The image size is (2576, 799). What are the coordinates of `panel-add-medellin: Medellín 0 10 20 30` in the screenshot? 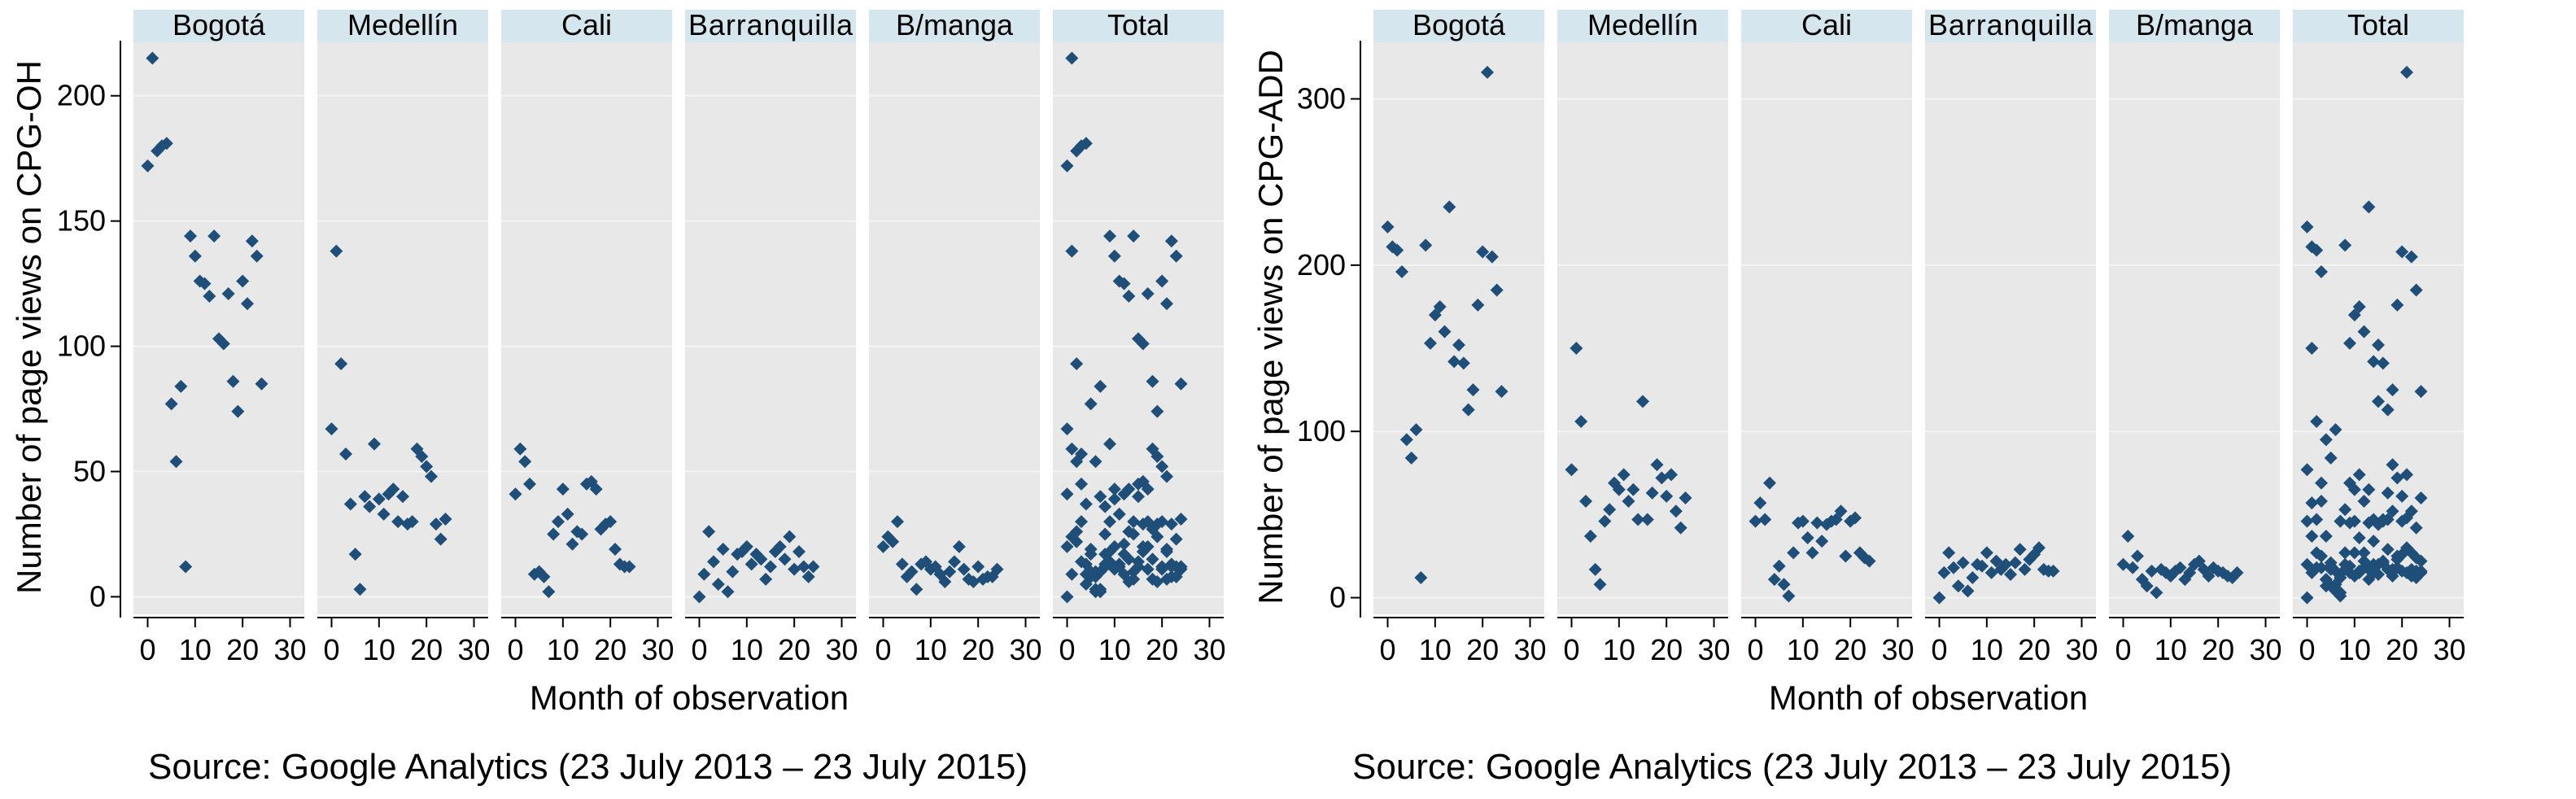 It's located at (1644, 337).